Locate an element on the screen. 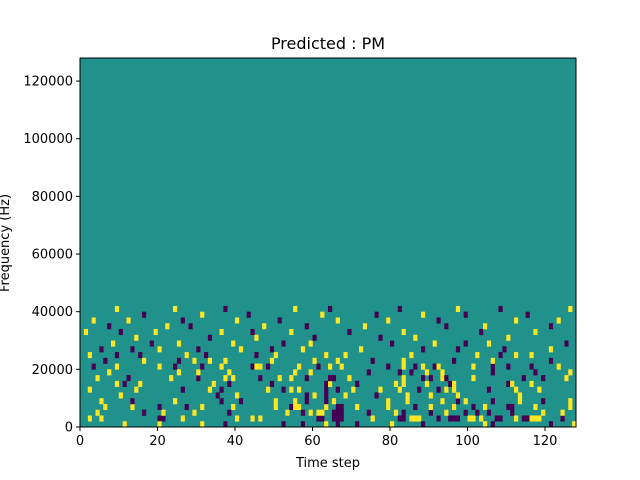  x-tick-label: 0 is located at coordinates (80, 441).